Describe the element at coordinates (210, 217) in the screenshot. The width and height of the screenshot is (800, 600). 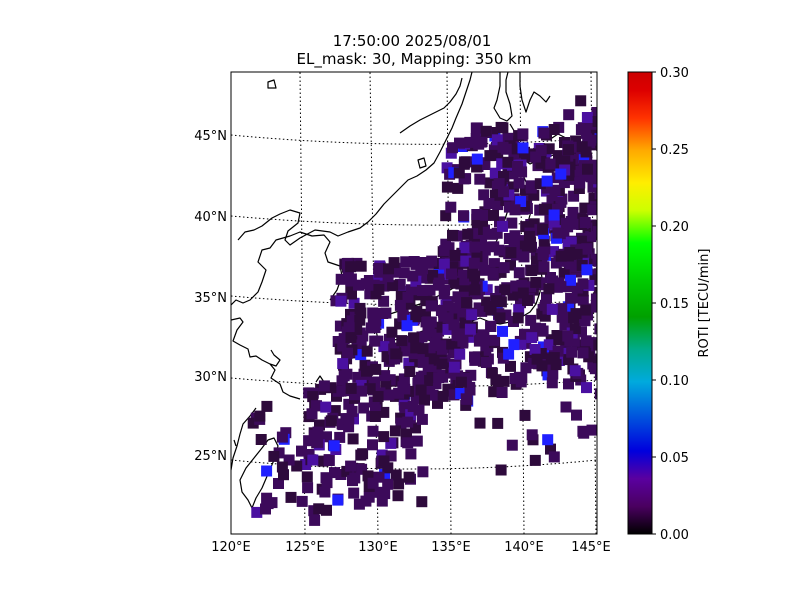
I see `lat-tick-label: 40°N` at that location.